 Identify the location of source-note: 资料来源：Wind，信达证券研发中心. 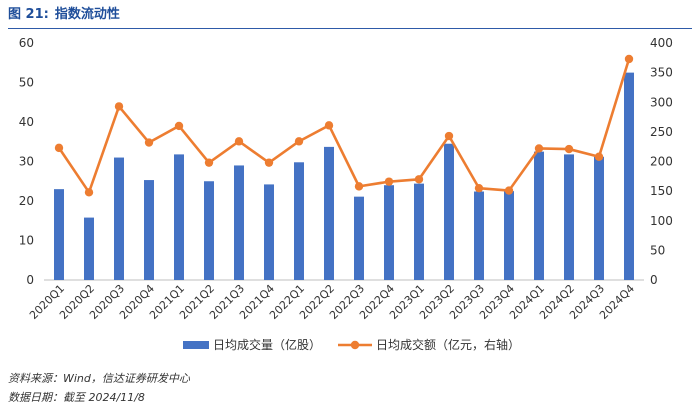
(99, 378).